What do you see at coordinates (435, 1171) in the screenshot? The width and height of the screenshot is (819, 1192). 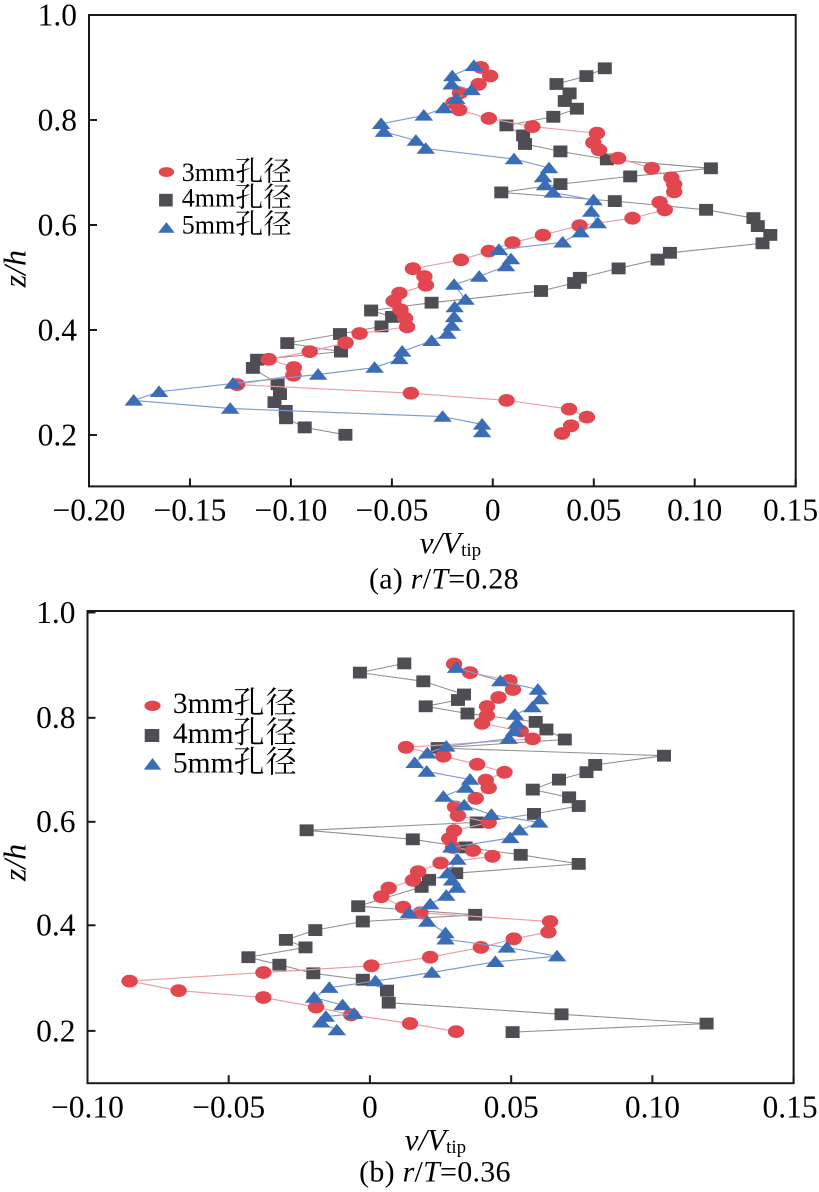 I see `svg-text: (b) r/T=0.36` at bounding box center [435, 1171].